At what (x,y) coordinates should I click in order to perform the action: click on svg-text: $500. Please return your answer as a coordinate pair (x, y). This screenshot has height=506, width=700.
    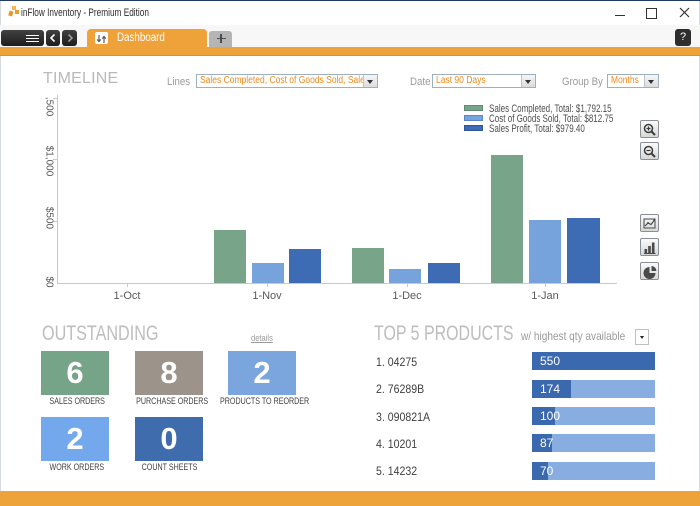
    Looking at the image, I should click on (49, 218).